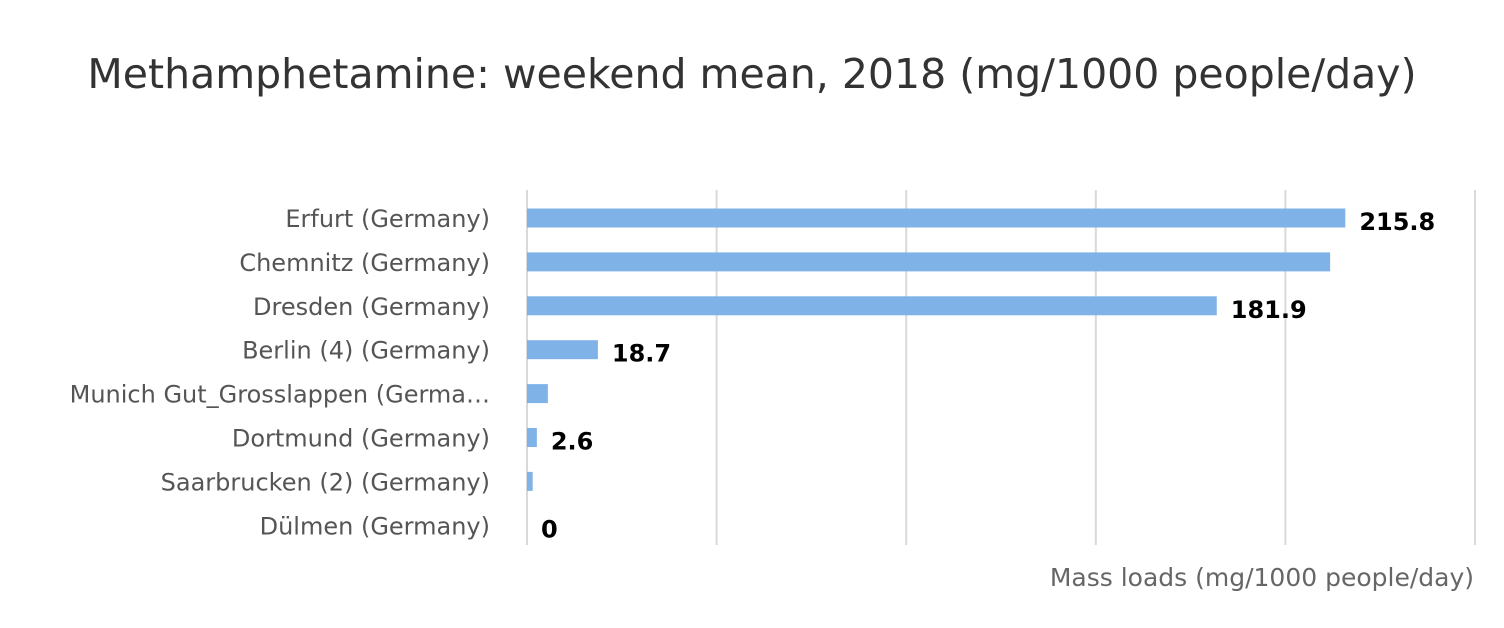  What do you see at coordinates (549, 529) in the screenshot?
I see `data-label-7: 0` at bounding box center [549, 529].